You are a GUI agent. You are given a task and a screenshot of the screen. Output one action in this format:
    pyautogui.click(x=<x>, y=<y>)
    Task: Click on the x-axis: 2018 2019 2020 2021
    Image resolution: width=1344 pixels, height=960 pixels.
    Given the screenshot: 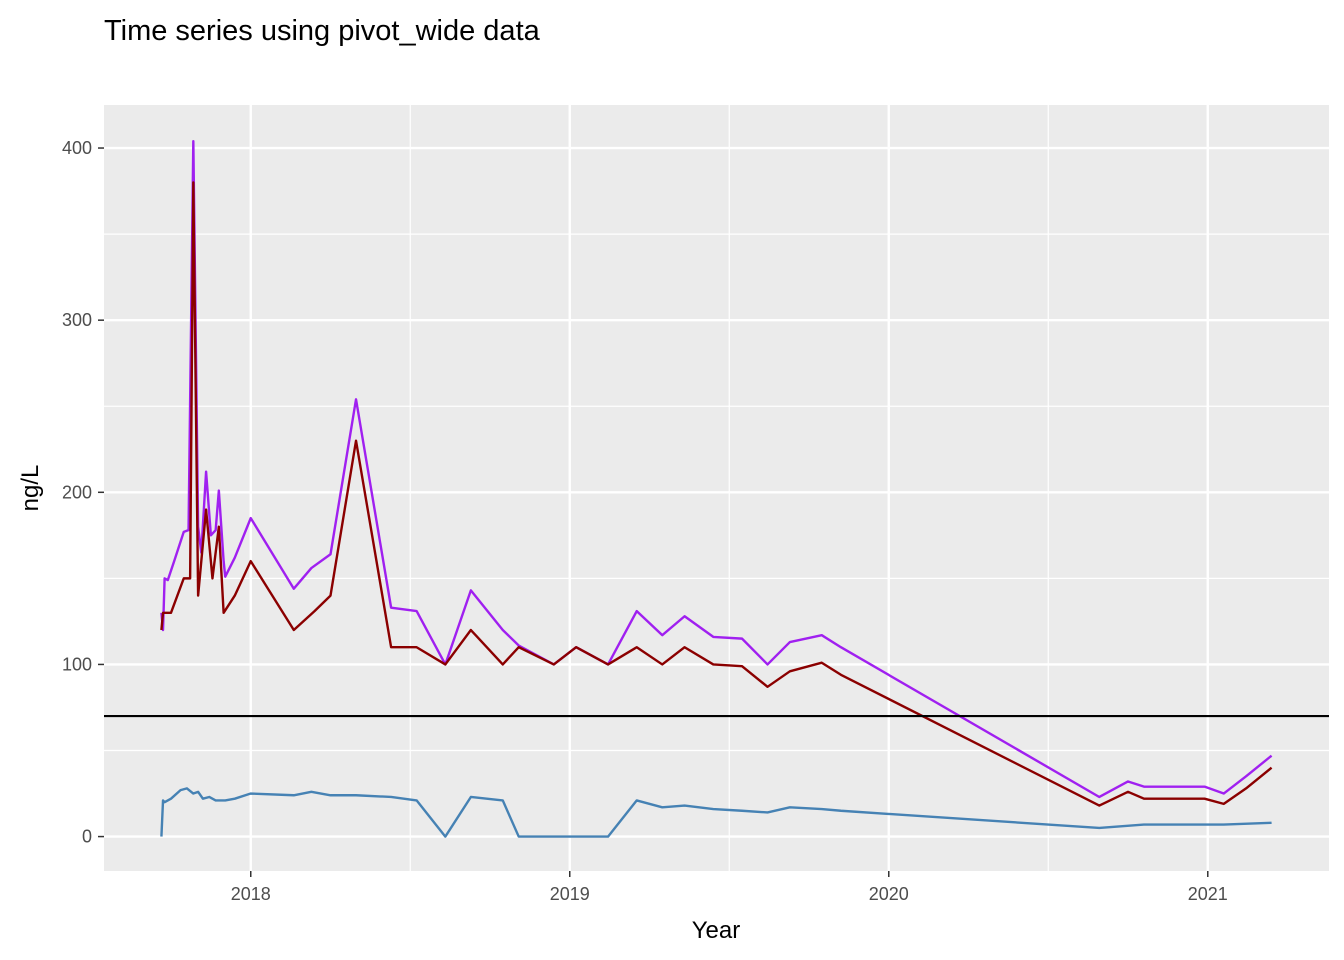 What is the action you would take?
    pyautogui.click(x=729, y=887)
    